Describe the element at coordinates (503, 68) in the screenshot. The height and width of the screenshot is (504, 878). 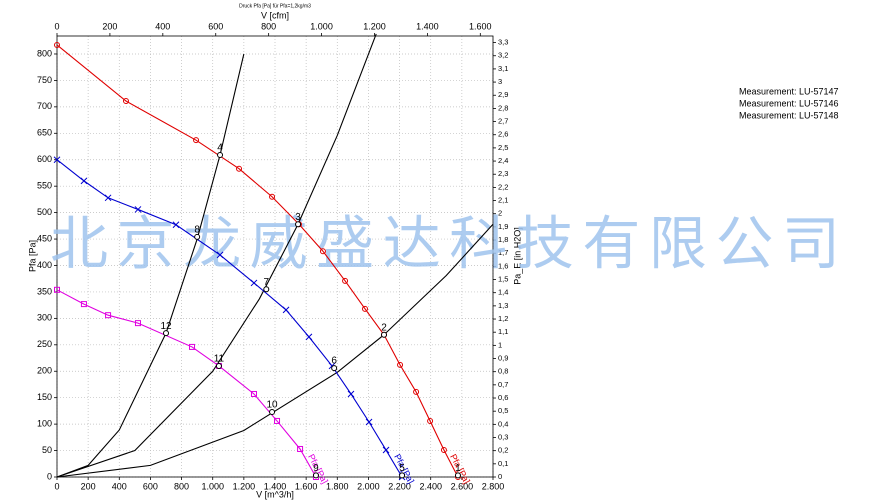
I see `y2-tick-label: 3,1` at that location.